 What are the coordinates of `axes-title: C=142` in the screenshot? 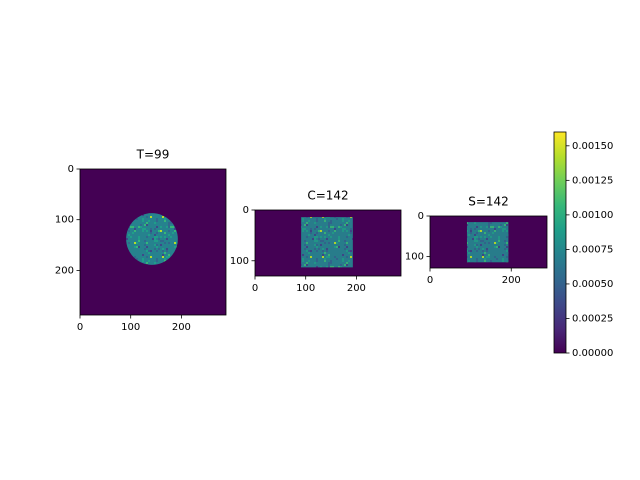 It's located at (327, 196).